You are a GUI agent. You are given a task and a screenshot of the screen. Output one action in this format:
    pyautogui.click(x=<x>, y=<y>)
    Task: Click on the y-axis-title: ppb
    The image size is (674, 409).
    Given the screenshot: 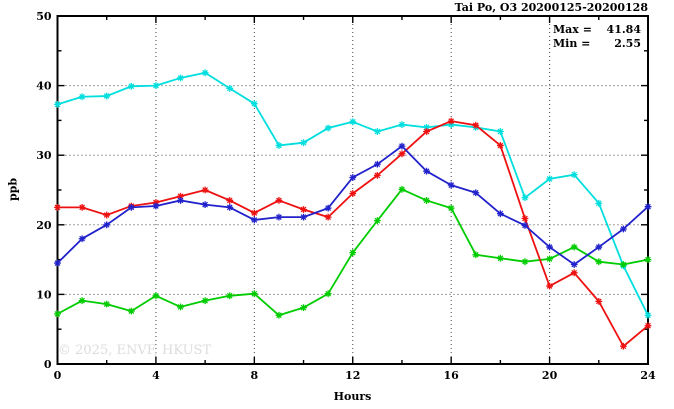 What is the action you would take?
    pyautogui.click(x=13, y=189)
    